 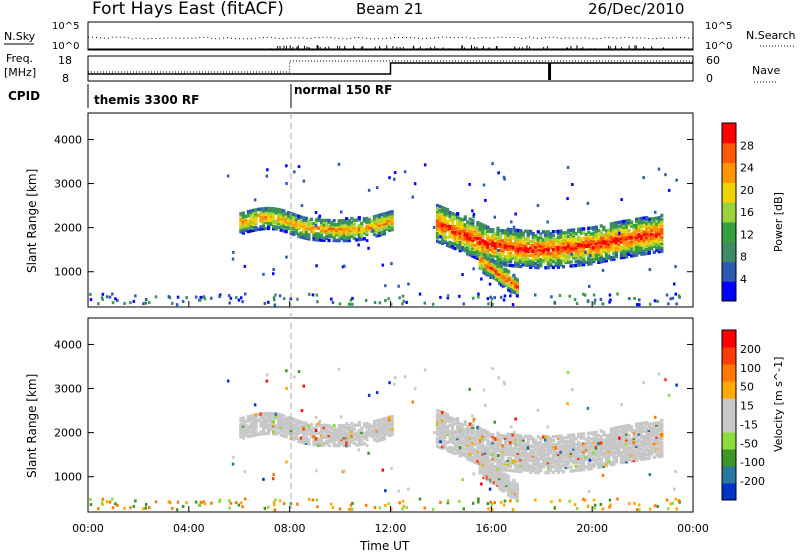 I want to click on nave-label: Nave, so click(x=766, y=70).